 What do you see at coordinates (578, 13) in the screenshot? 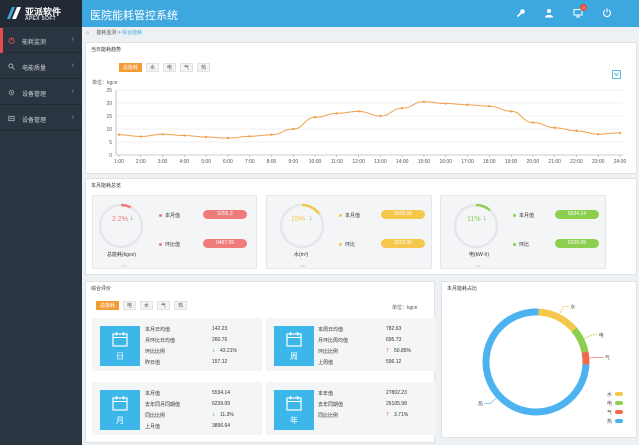
I see `monitor-icon` at bounding box center [578, 13].